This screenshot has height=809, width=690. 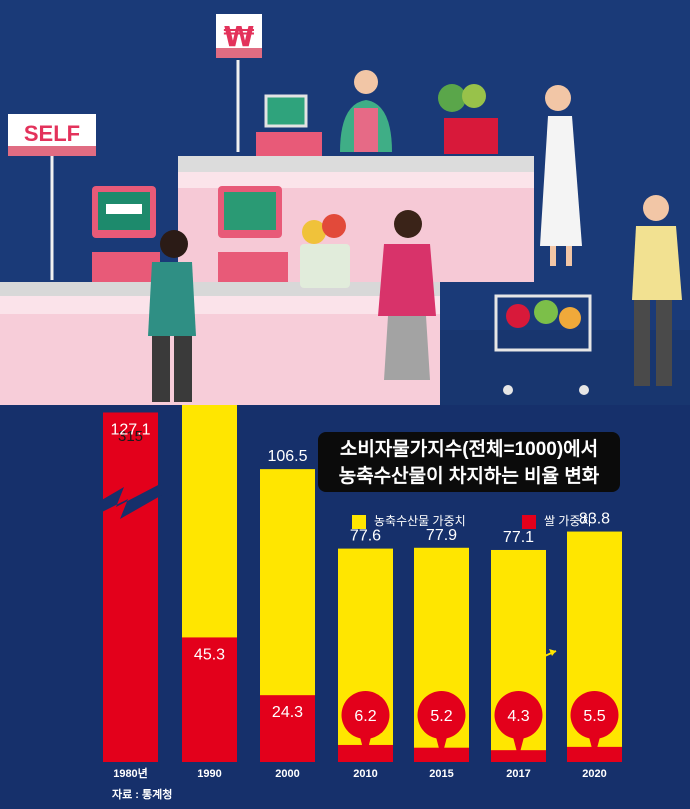 What do you see at coordinates (287, 456) in the screenshot?
I see `label-total-2: 106.5` at bounding box center [287, 456].